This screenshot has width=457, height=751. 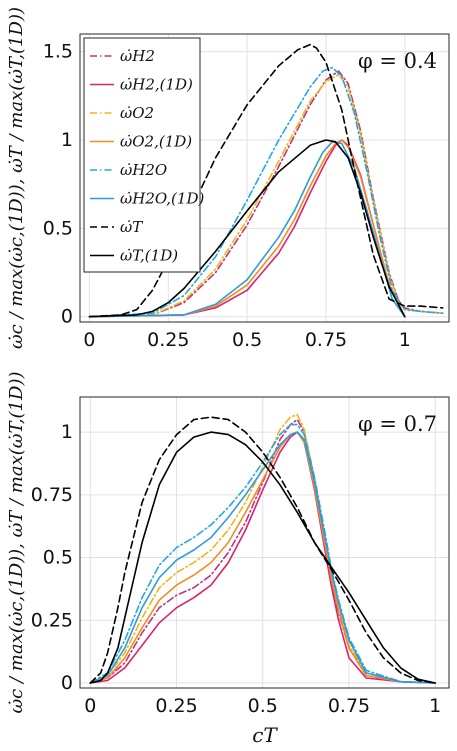 I want to click on legend-entry-label: ω̇O2, so click(x=137, y=113).